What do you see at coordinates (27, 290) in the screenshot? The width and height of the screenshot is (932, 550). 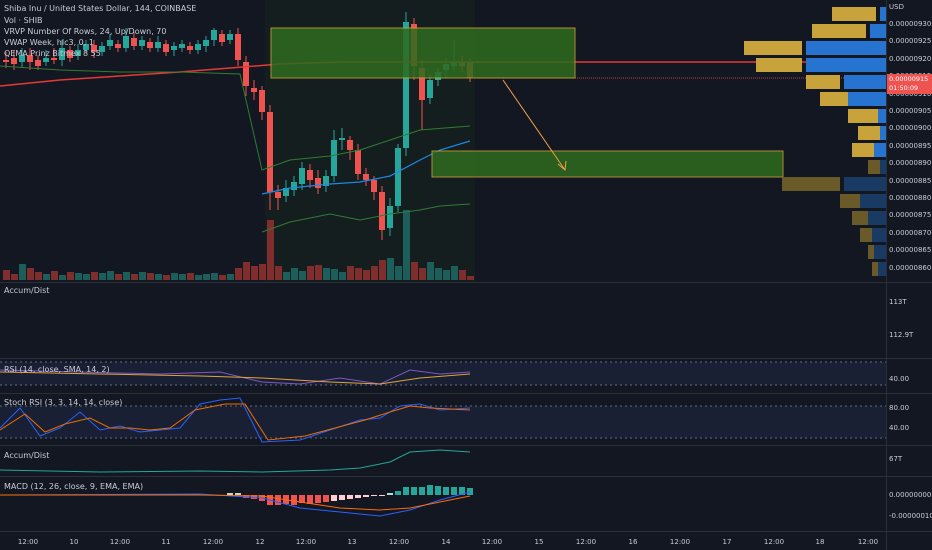 I see `accum-dist-label: Accum/Dist` at bounding box center [27, 290].